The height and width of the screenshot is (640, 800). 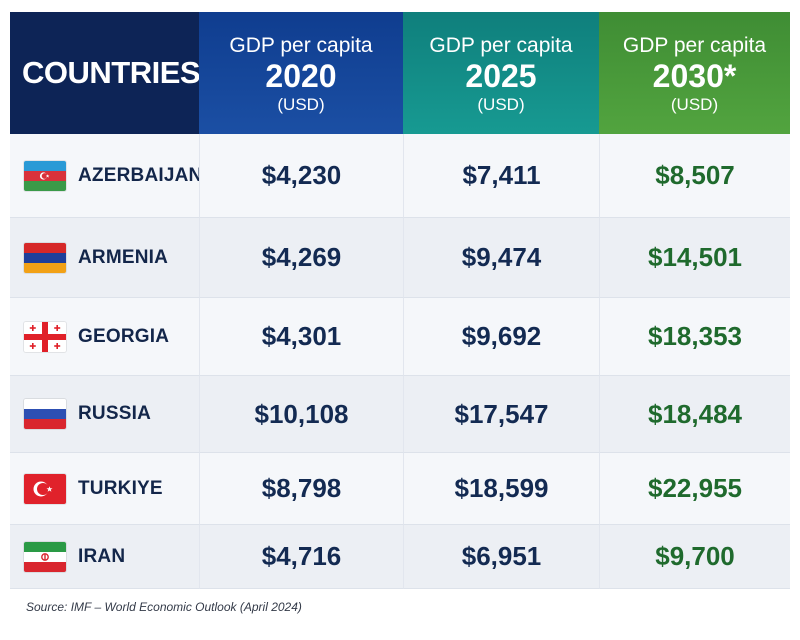 What do you see at coordinates (694, 104) in the screenshot?
I see `header-unit-2030: (USD)` at bounding box center [694, 104].